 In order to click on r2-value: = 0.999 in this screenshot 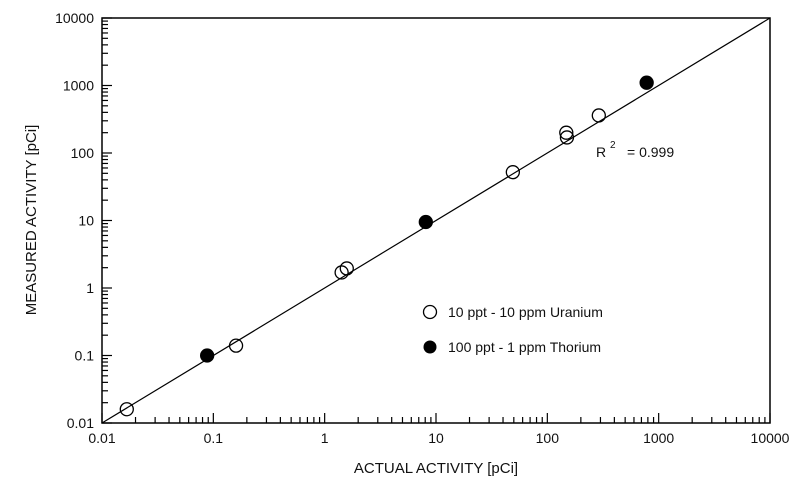, I will do `click(650, 152)`.